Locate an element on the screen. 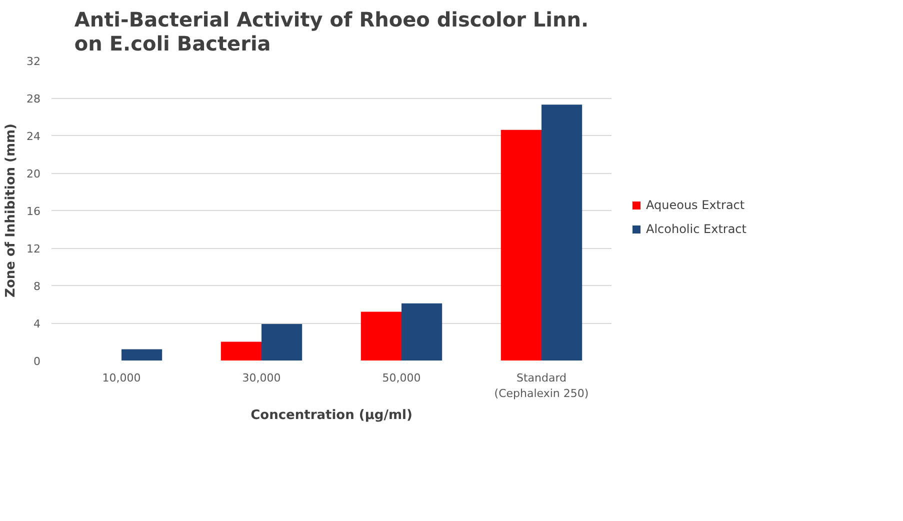  y-tick-label: 20 is located at coordinates (33, 174).